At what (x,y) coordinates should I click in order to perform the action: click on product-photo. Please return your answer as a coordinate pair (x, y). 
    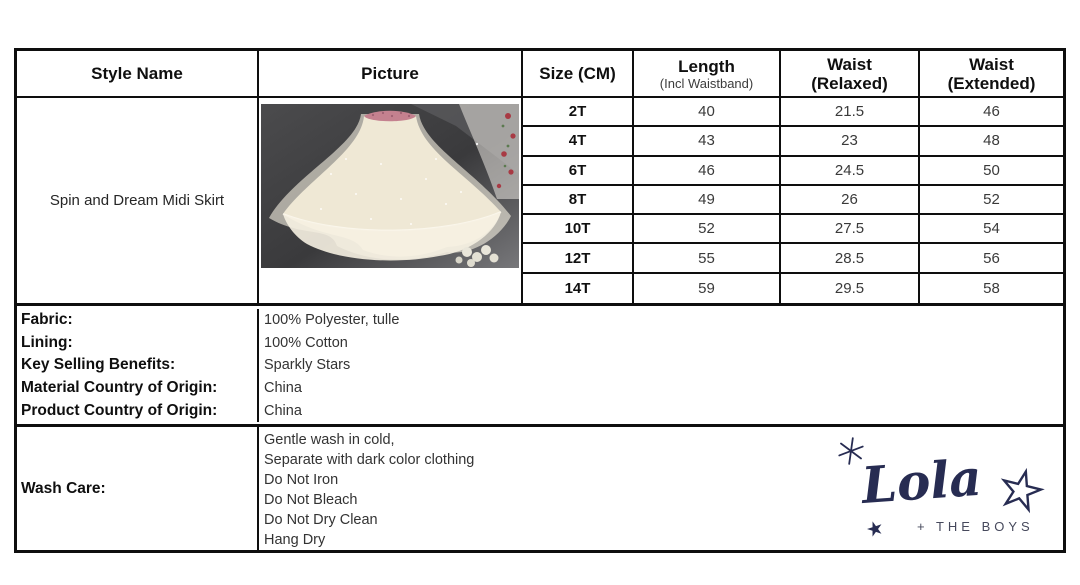
    Looking at the image, I should click on (390, 186).